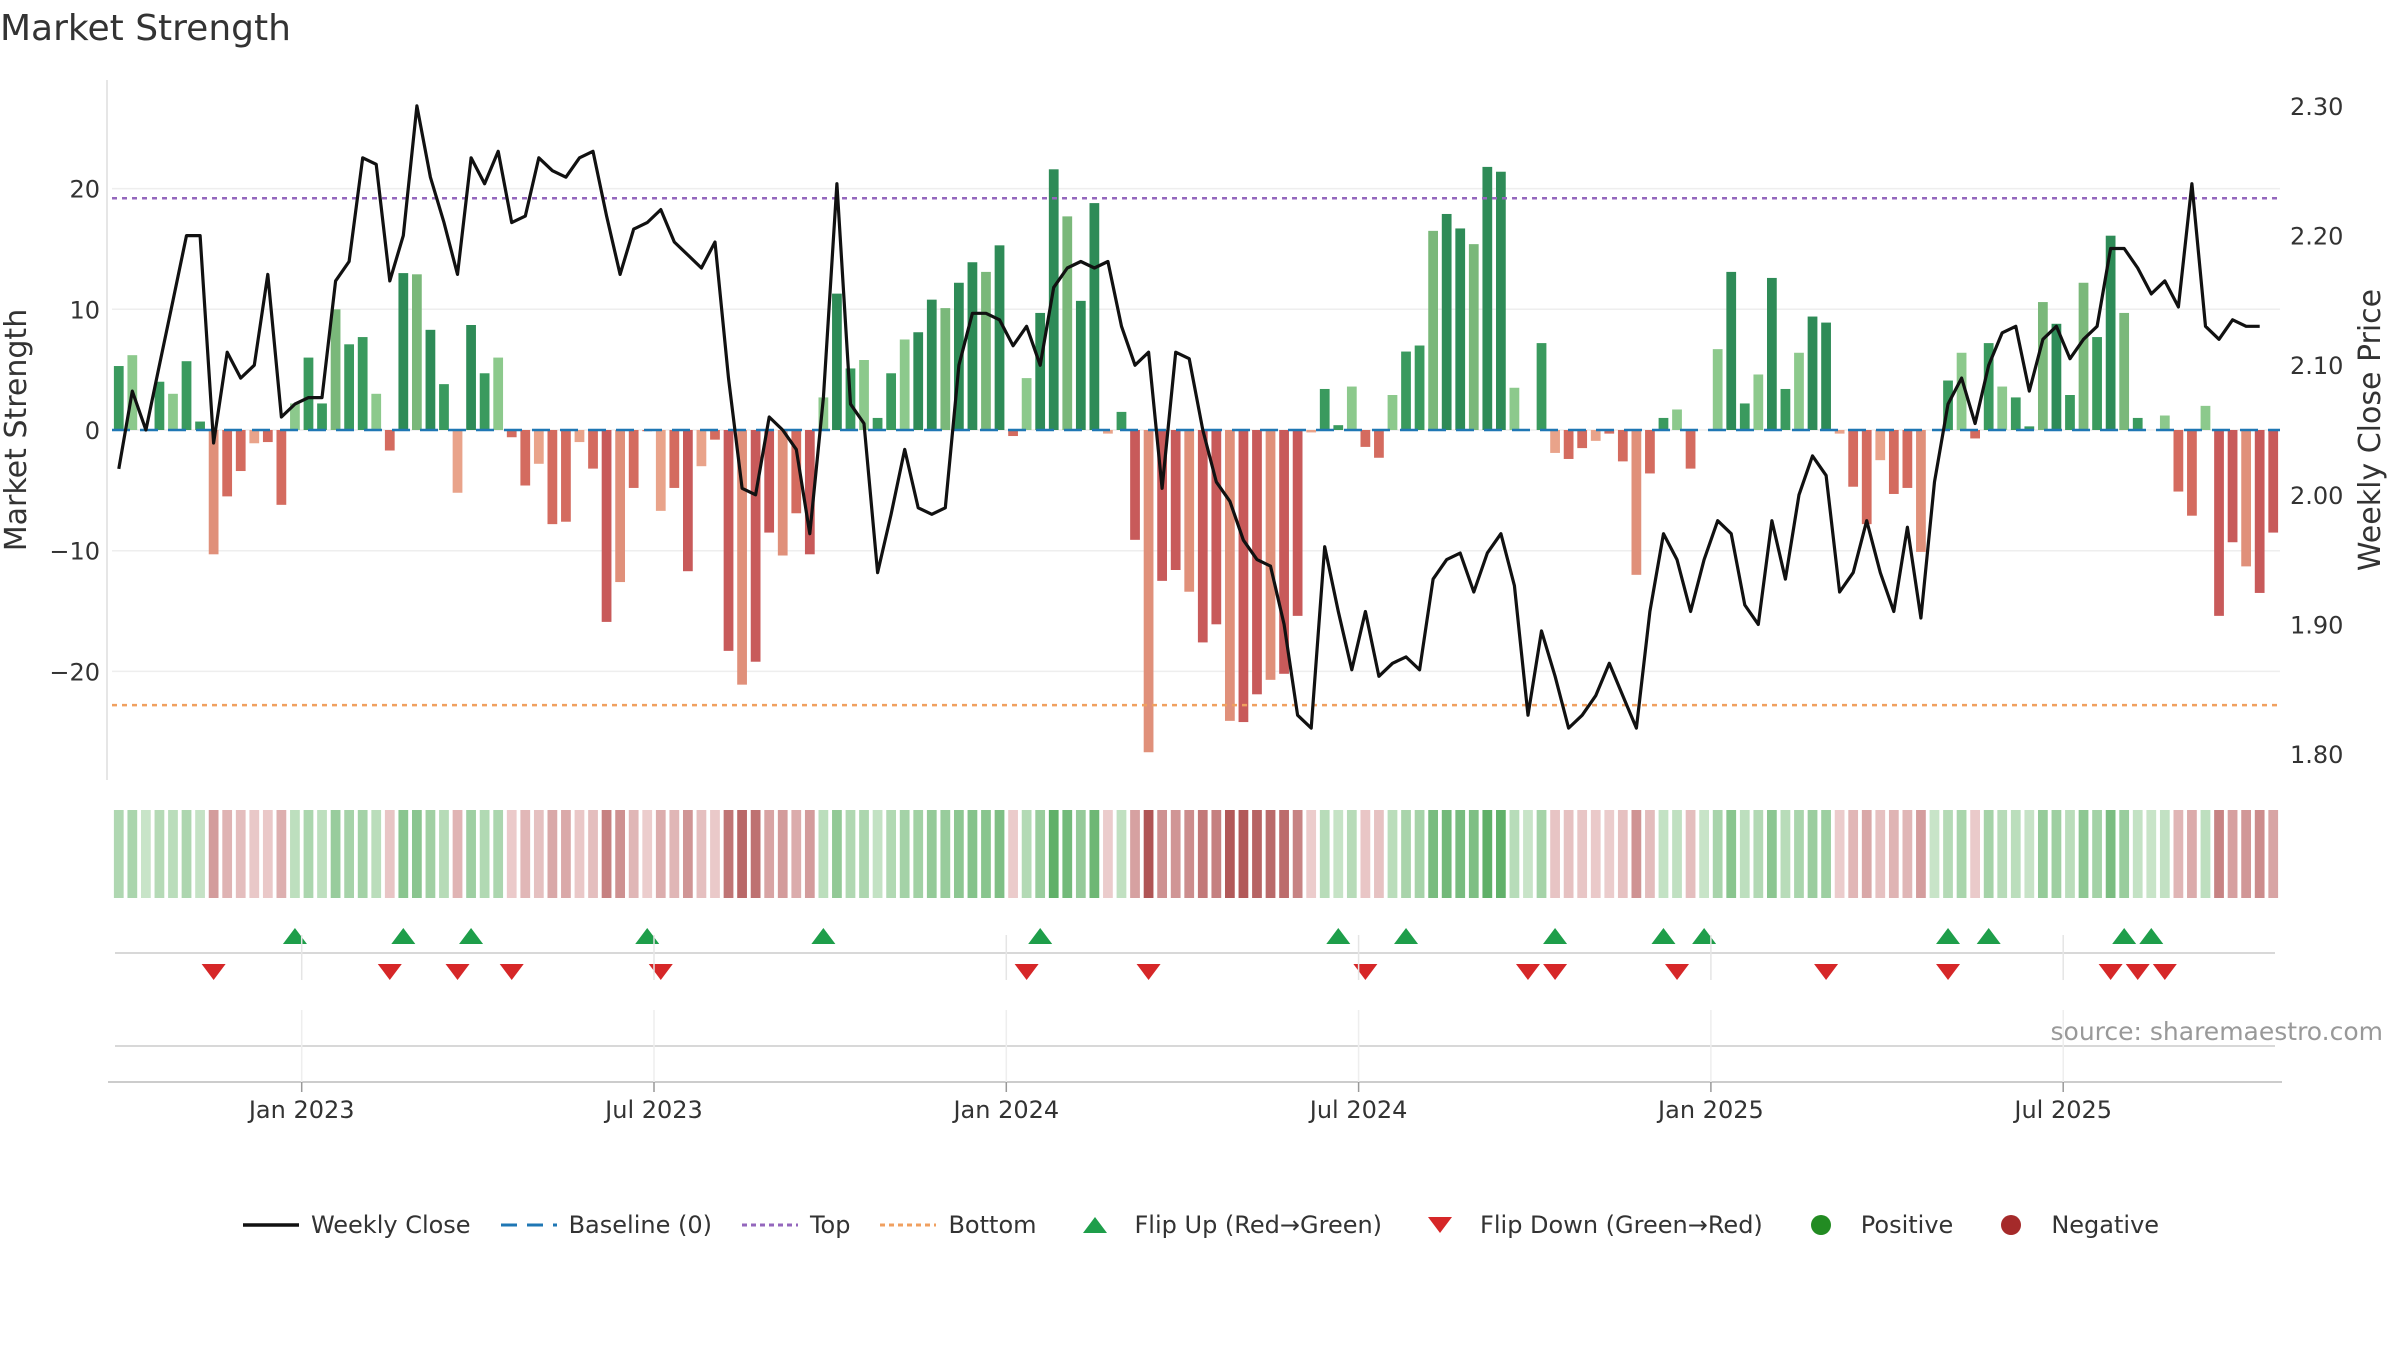 The width and height of the screenshot is (2400, 1350). Describe the element at coordinates (2062, 1110) in the screenshot. I see `x-tick-label: Jul 2025` at that location.